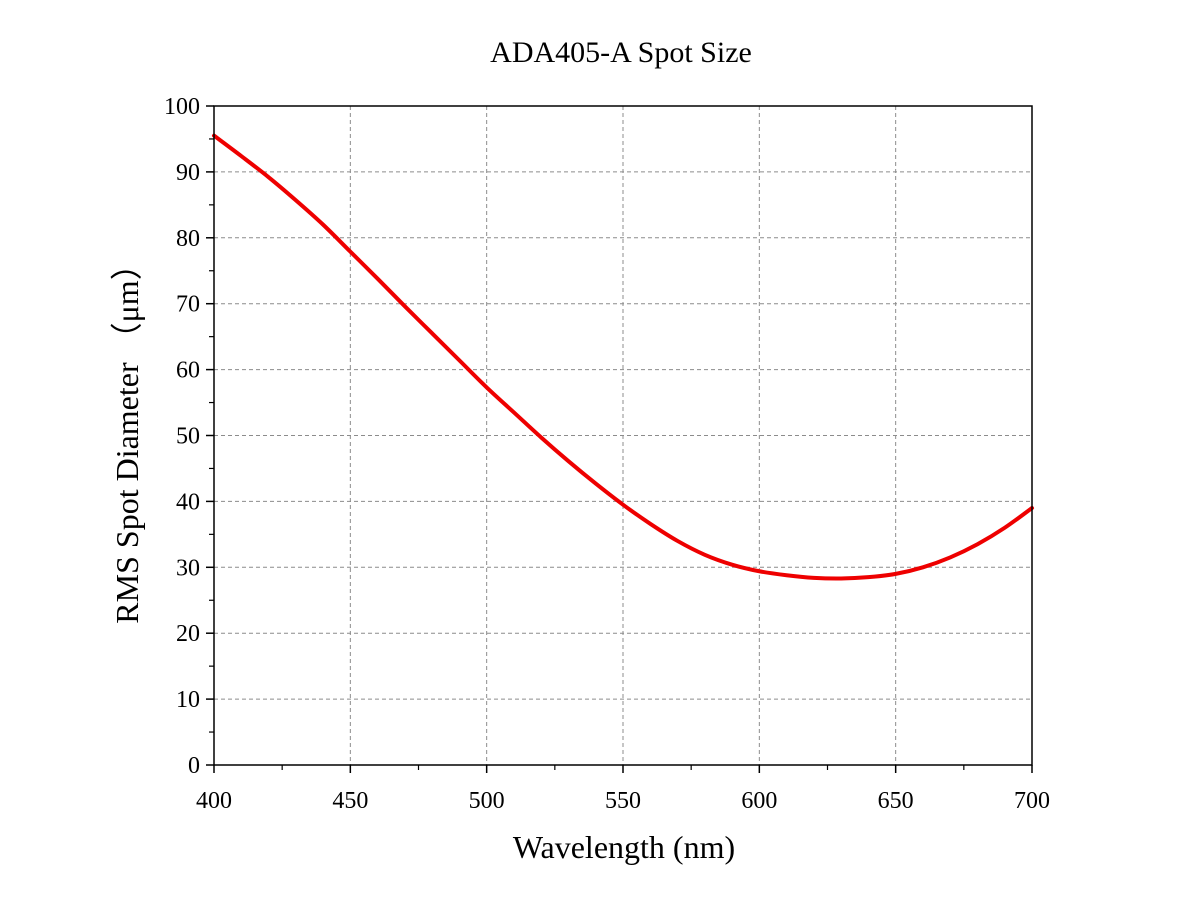  Describe the element at coordinates (188, 502) in the screenshot. I see `y-tick-label: 40` at that location.